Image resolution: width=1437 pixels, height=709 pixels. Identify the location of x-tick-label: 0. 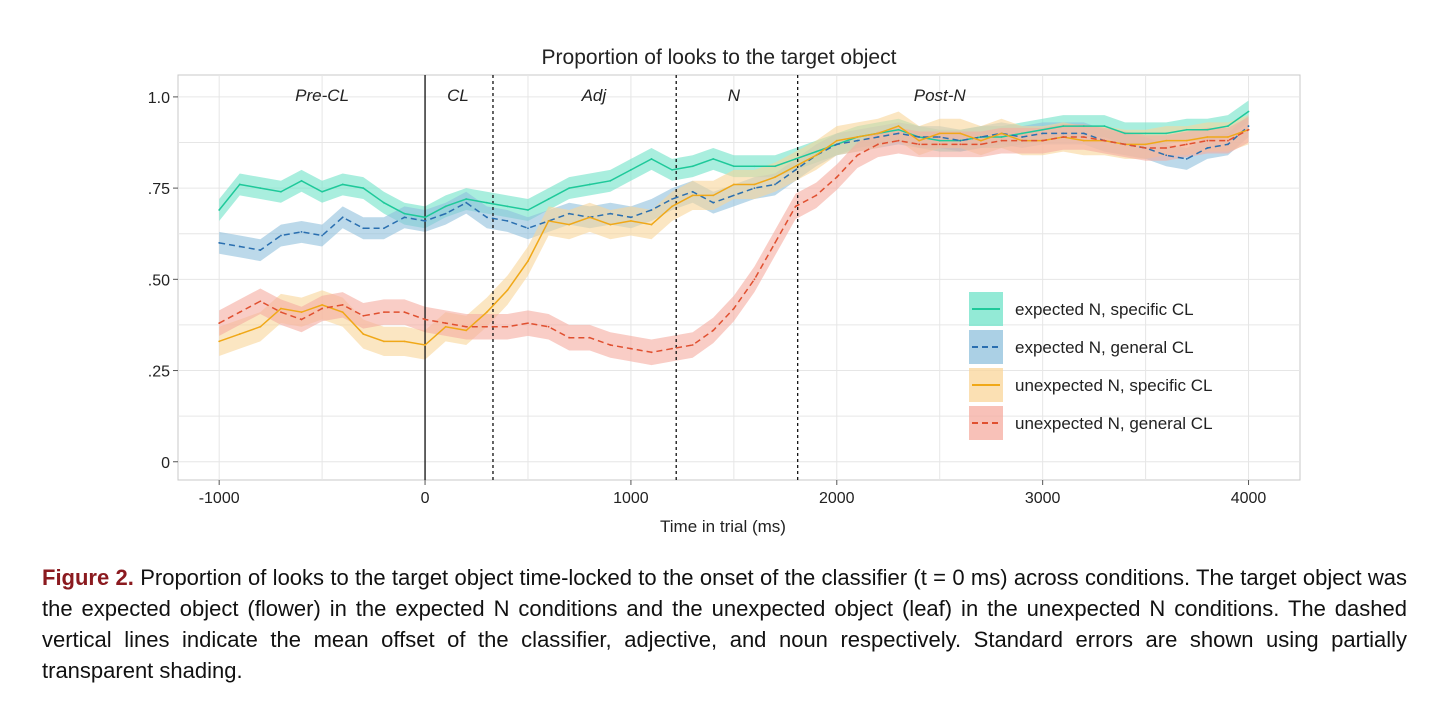
(425, 498).